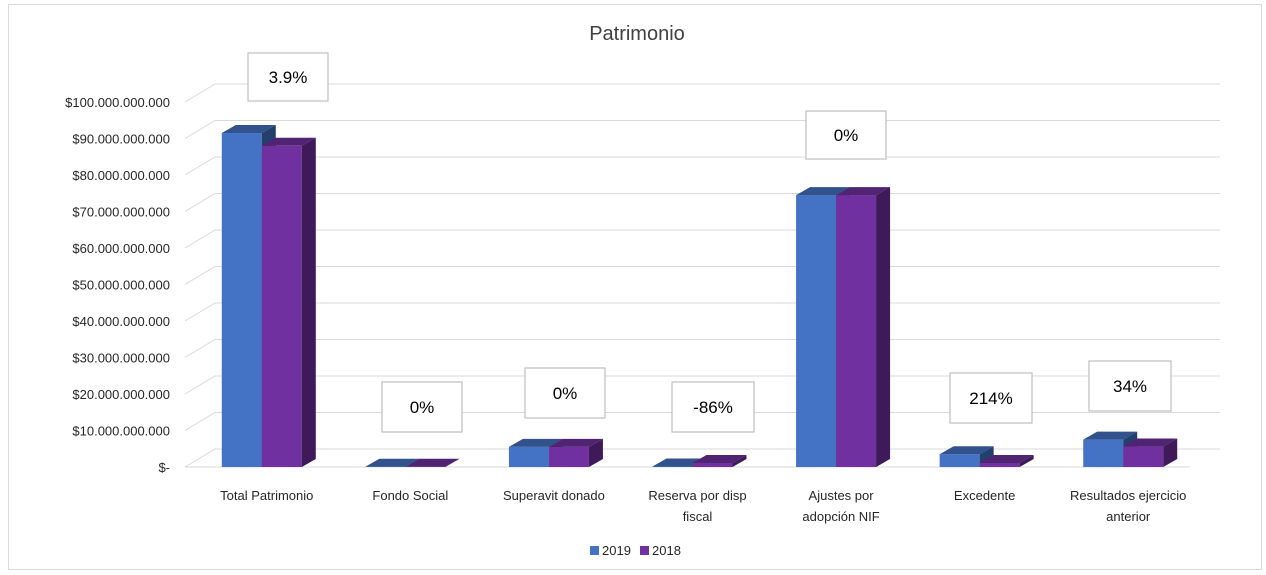 This screenshot has width=1266, height=575. Describe the element at coordinates (697, 495) in the screenshot. I see `x-category-label: Reserva por disp` at that location.